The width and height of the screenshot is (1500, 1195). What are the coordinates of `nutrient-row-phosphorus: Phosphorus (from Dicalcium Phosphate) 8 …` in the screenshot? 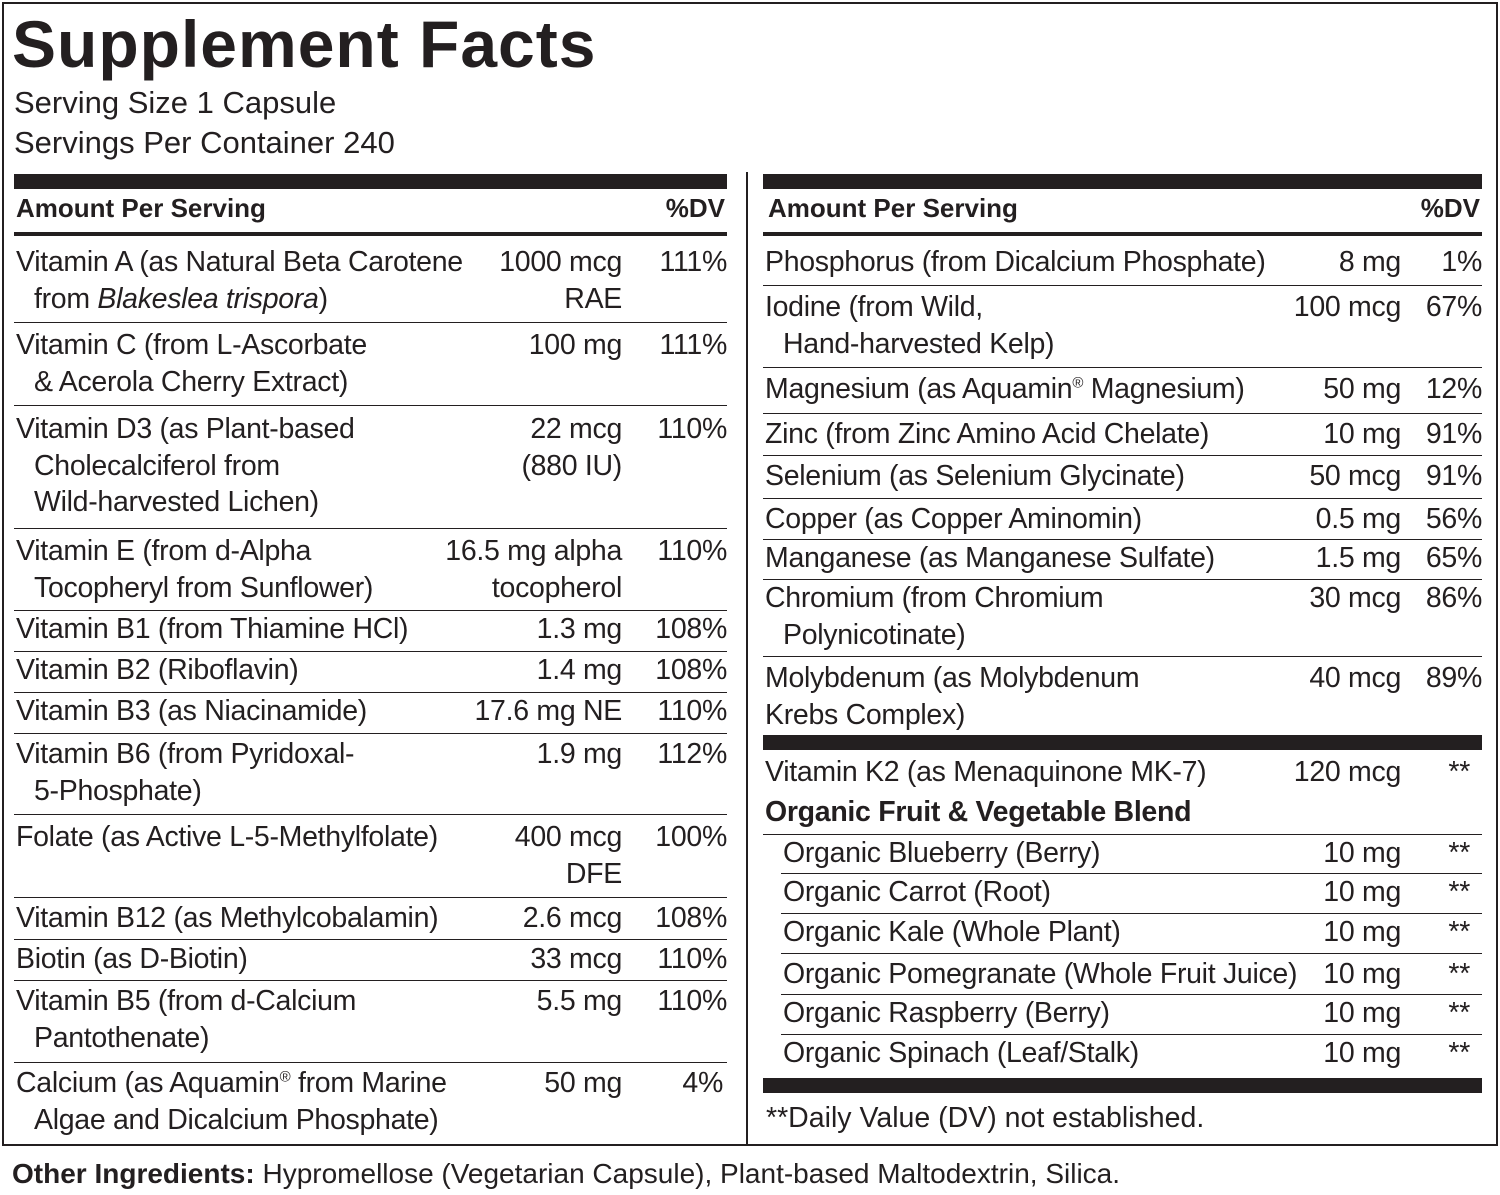 It's located at (1122, 265).